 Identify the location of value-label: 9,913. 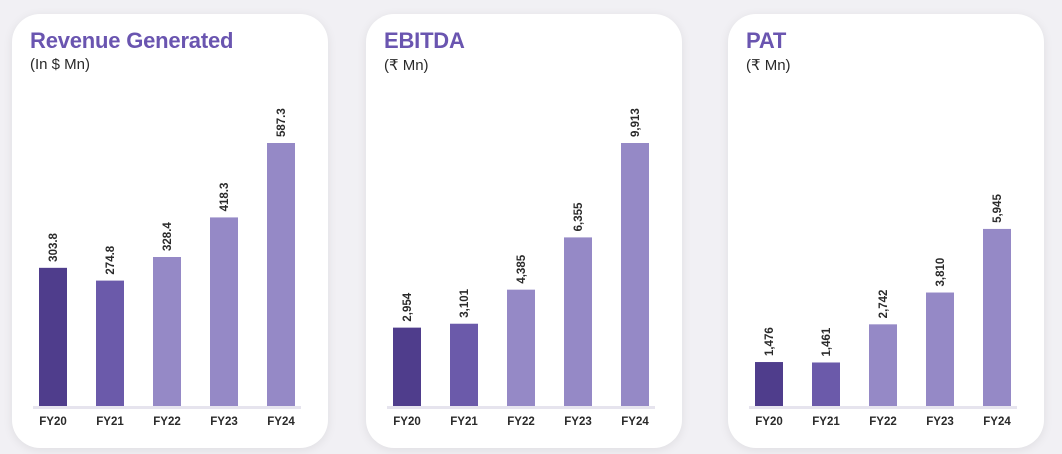
(636, 122).